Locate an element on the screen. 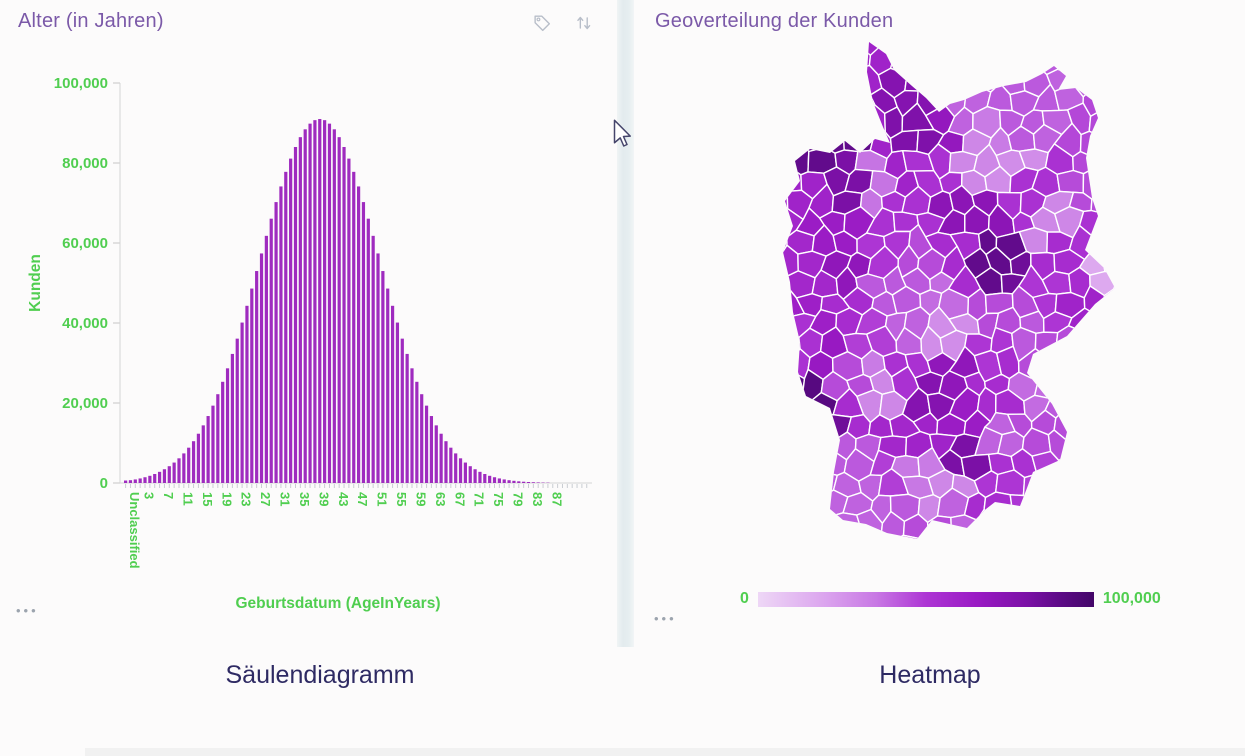  panel-scrollbar is located at coordinates (625, 323).